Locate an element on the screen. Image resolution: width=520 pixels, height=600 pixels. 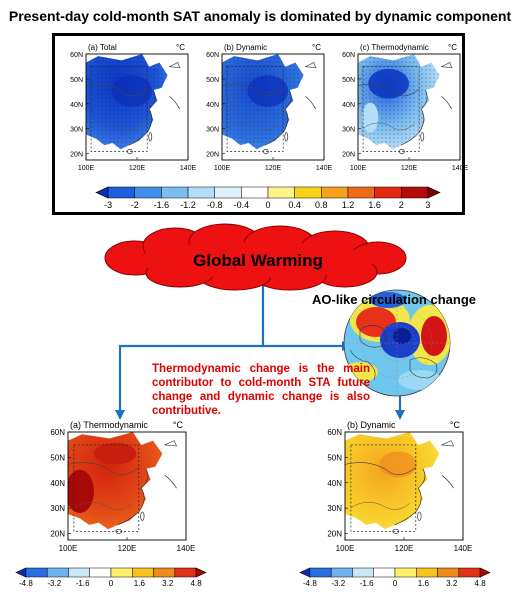
colorbar-tick-label: 3 is located at coordinates (427, 205).